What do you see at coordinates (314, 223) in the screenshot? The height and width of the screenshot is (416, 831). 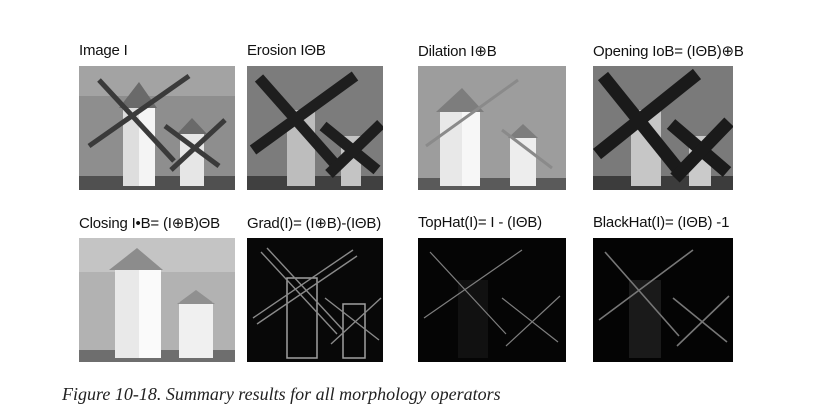 I see `panel-label-gradient: Grad(I)= (I⊕B)-(IΘB)` at bounding box center [314, 223].